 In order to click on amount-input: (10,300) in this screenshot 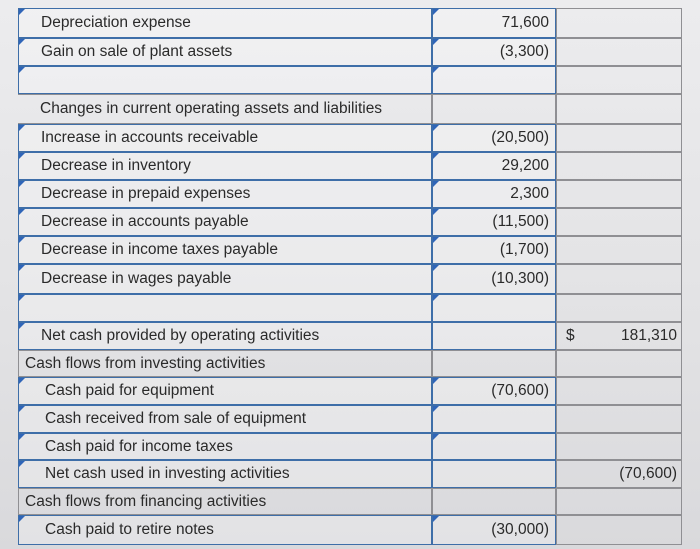, I will do `click(494, 279)`.